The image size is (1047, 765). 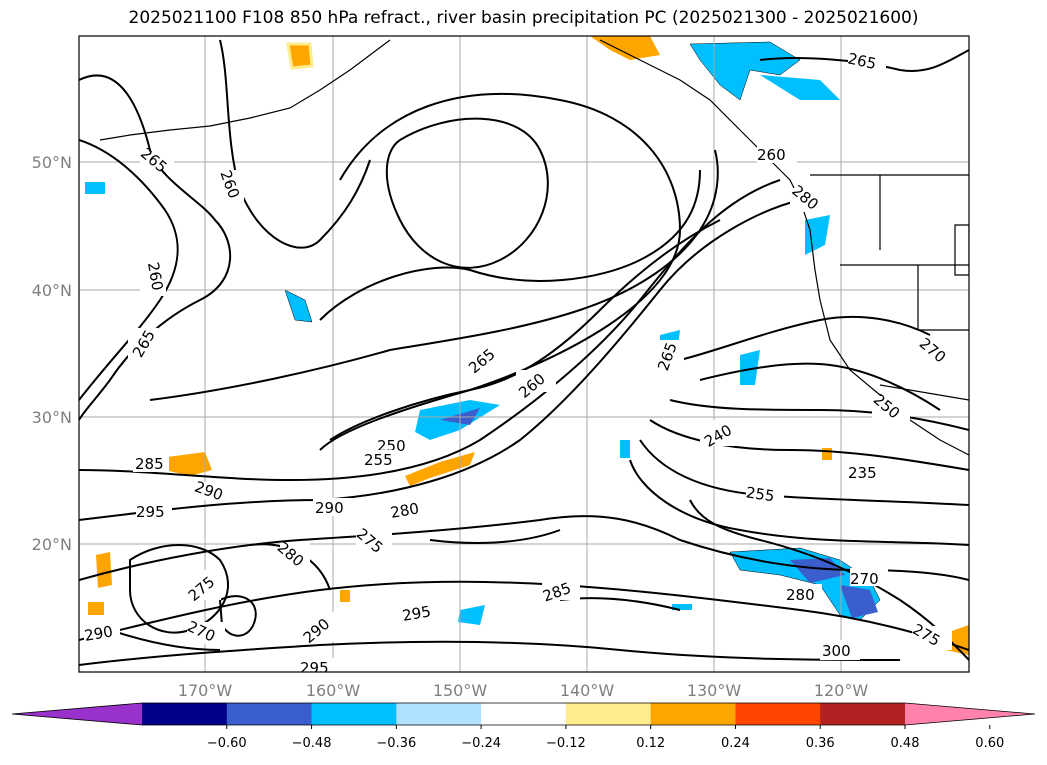 I want to click on lon-label: 120°W, so click(x=841, y=690).